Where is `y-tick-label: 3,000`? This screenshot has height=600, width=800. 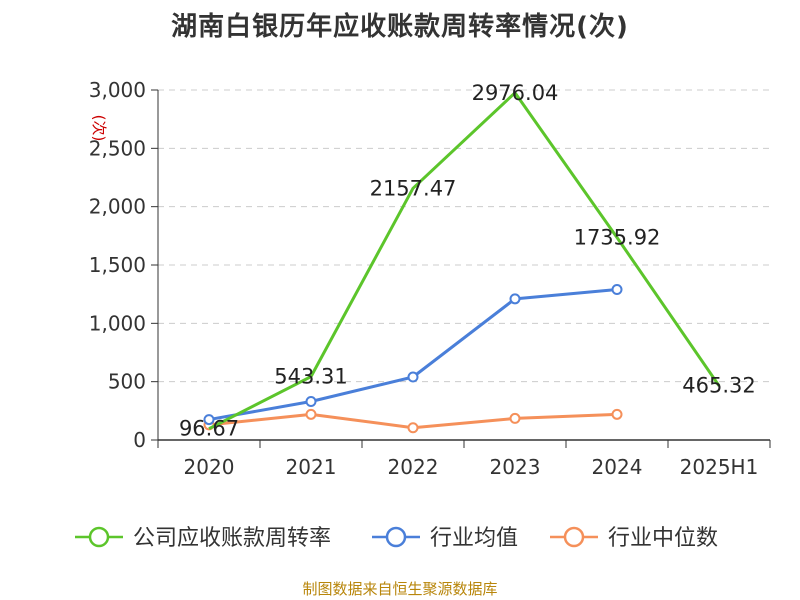 y-tick-label: 3,000 is located at coordinates (117, 90).